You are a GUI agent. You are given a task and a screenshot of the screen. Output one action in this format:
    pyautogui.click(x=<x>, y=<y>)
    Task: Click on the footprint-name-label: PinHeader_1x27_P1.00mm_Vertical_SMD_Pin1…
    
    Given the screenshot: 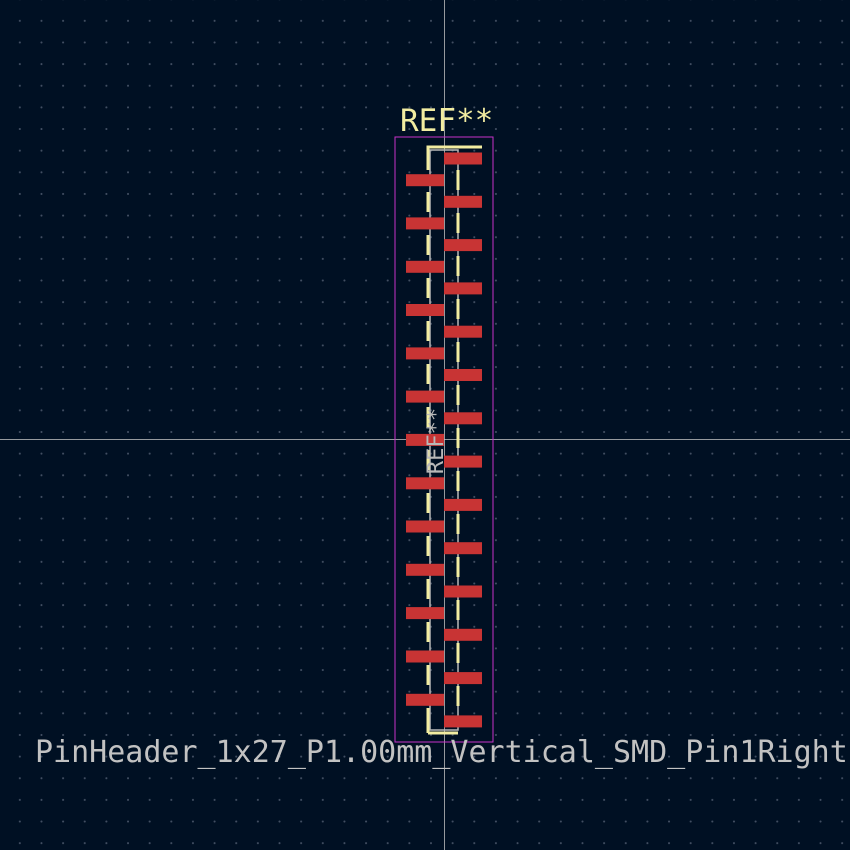 What is the action you would take?
    pyautogui.click(x=441, y=752)
    